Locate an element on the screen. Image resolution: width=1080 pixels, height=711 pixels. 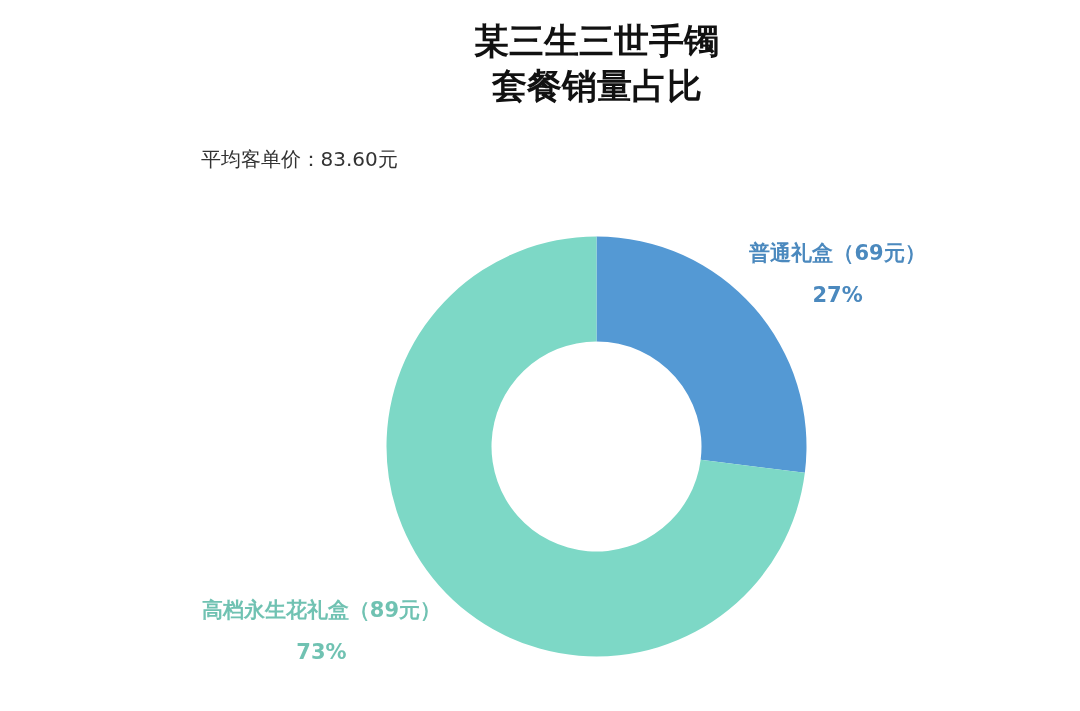
slice-label: 高档永生花礼盒（89元） is located at coordinates (321, 610).